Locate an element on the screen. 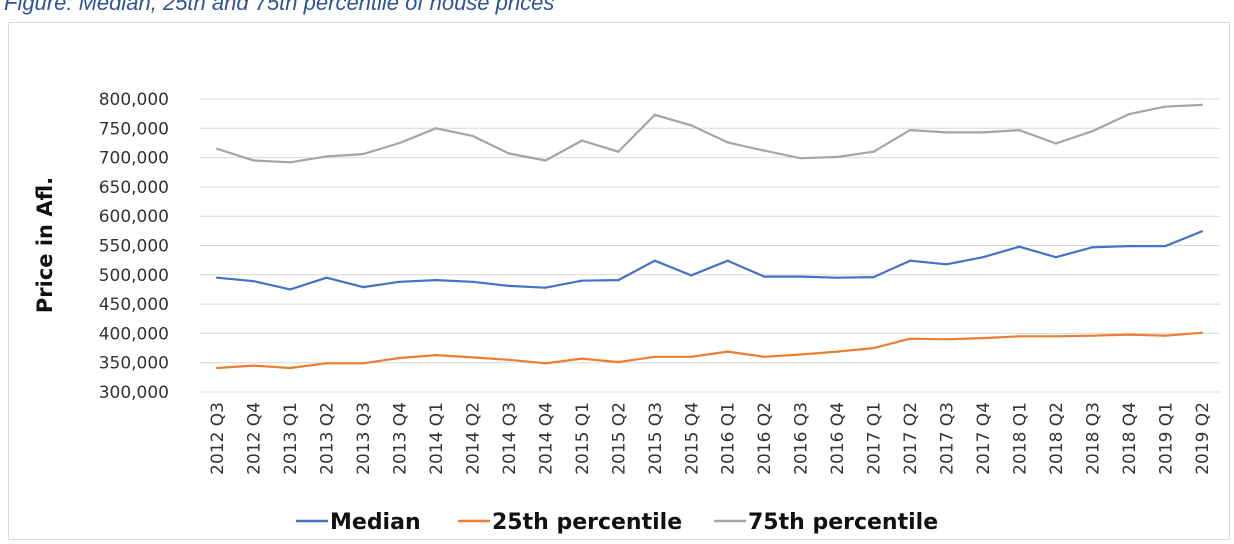  x-tick-label: 2018 Q4 is located at coordinates (1130, 438).